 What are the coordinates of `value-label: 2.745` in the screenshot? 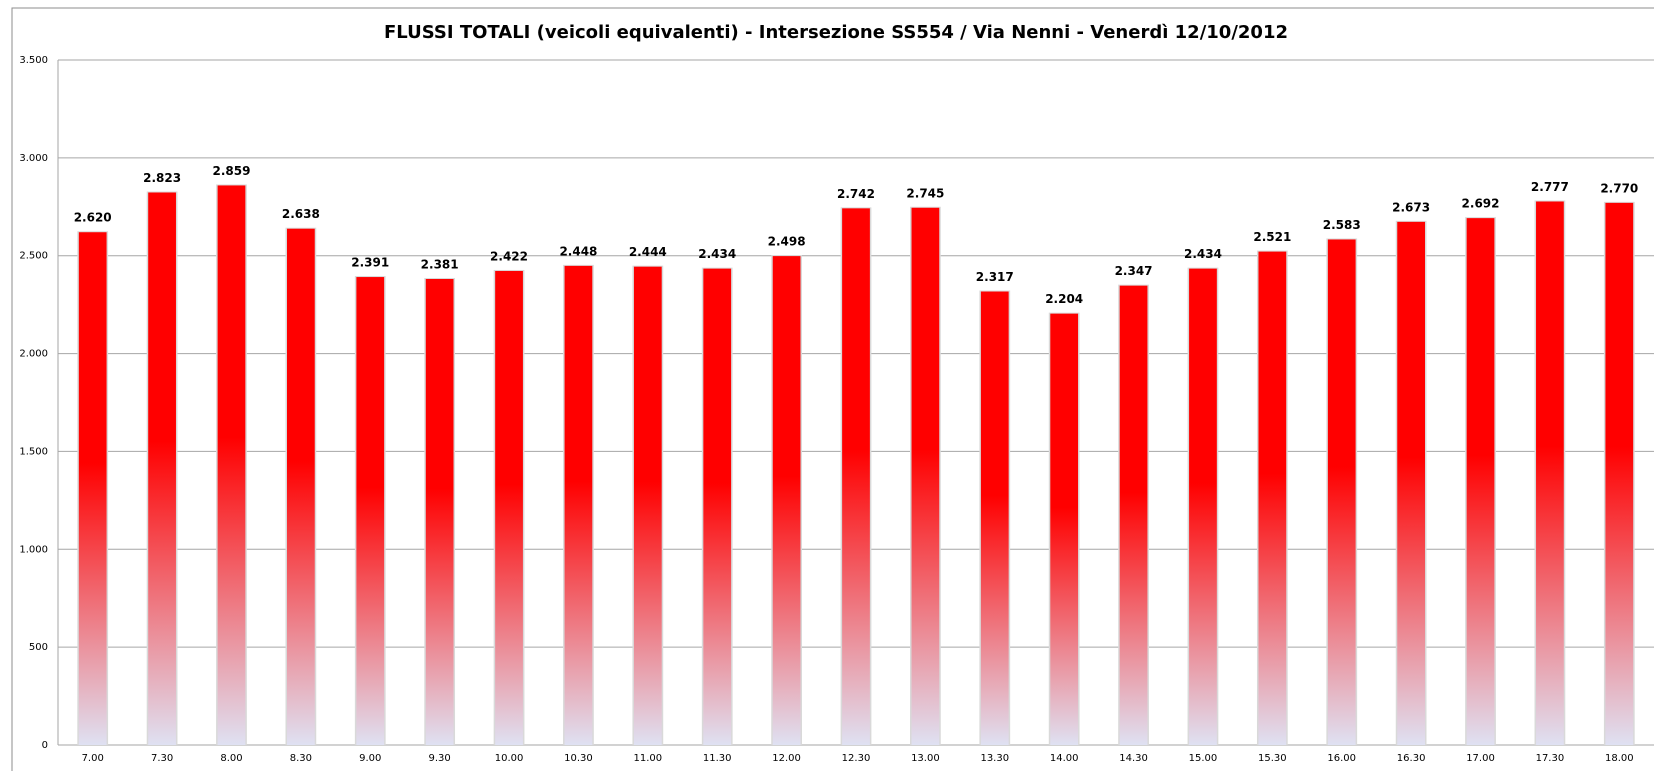 It's located at (925, 193).